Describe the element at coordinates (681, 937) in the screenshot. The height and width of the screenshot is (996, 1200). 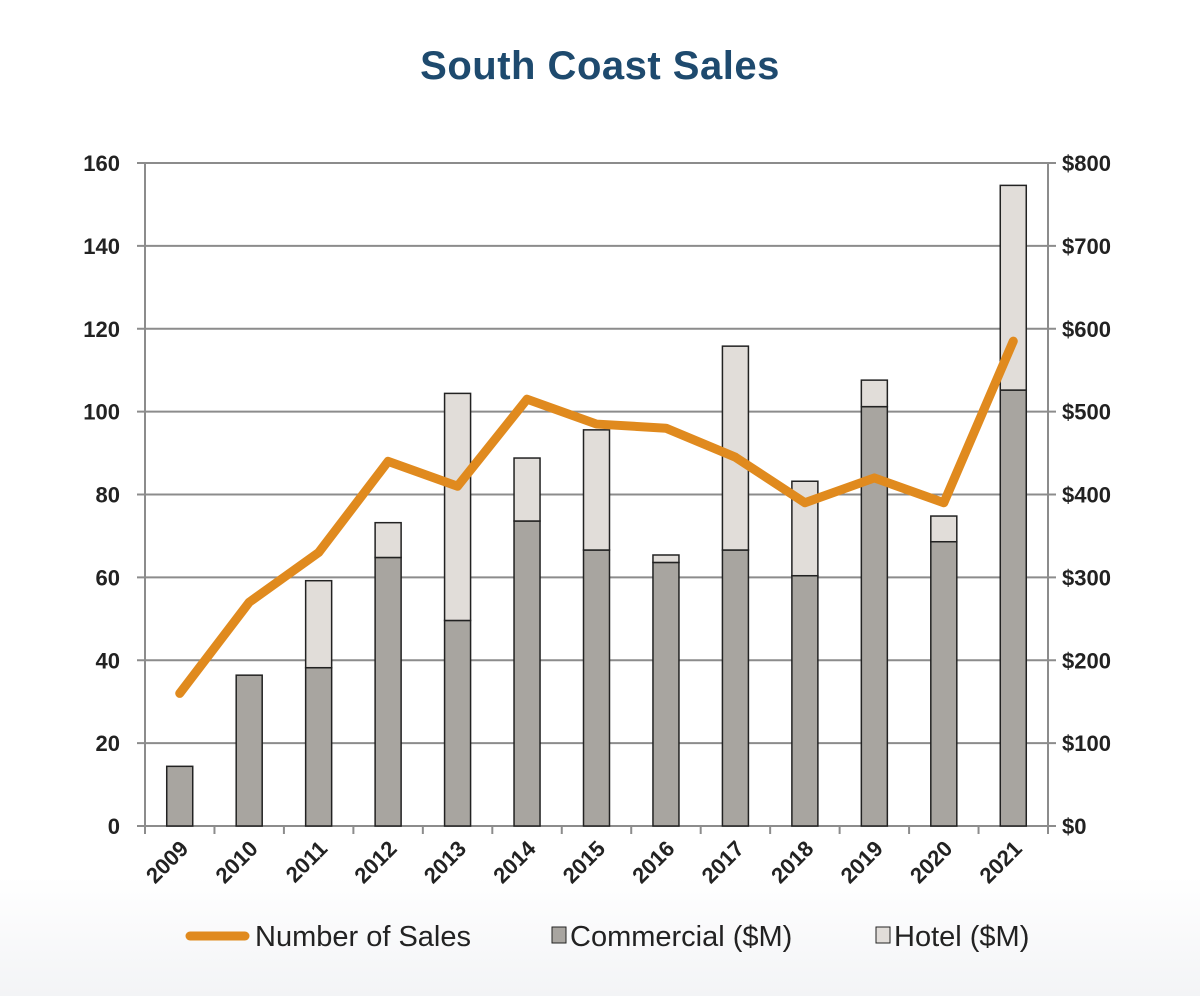
I see `legend-label: Commercial ($M)` at that location.